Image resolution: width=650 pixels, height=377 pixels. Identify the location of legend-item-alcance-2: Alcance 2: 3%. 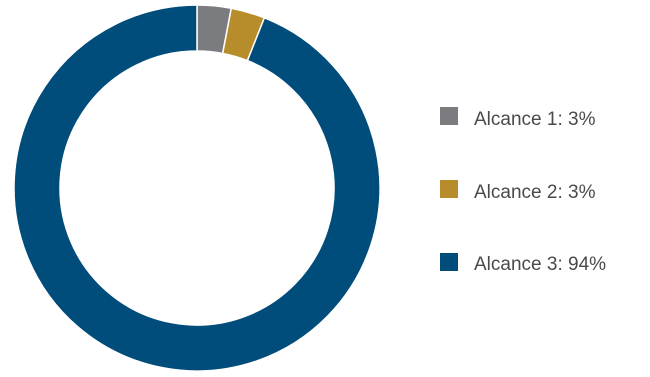
(518, 191).